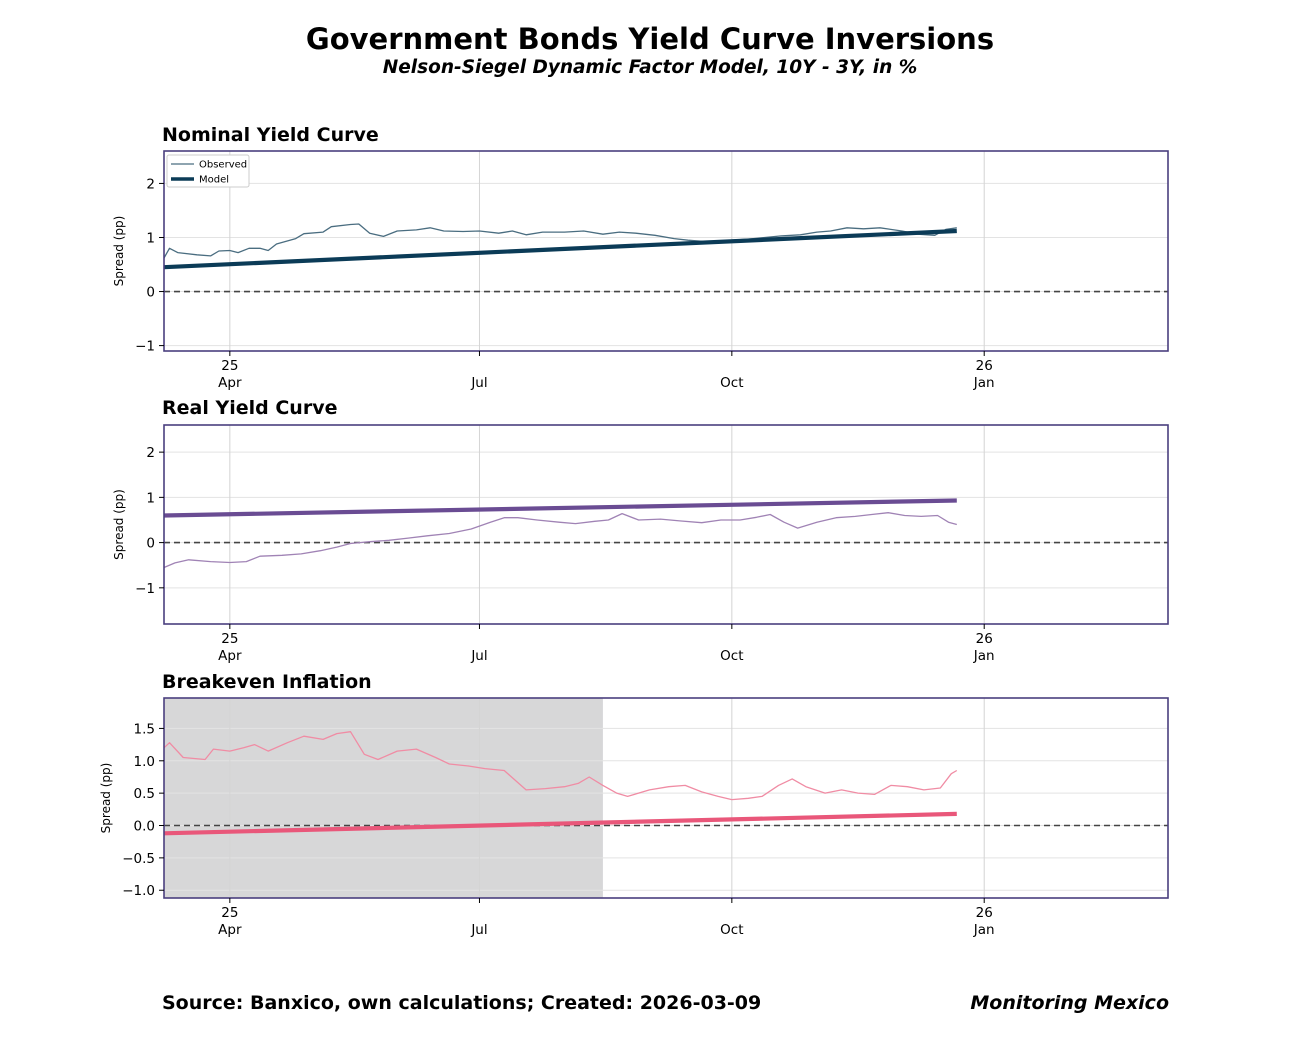  I want to click on legend-entry-1: Model, so click(214, 180).